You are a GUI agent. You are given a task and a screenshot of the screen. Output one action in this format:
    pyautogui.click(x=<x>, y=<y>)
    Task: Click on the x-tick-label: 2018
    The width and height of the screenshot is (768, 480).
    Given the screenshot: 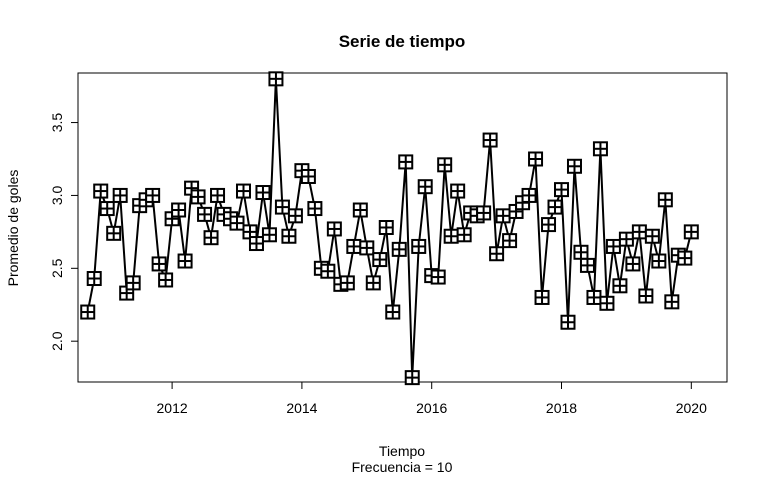 What is the action you would take?
    pyautogui.click(x=561, y=408)
    